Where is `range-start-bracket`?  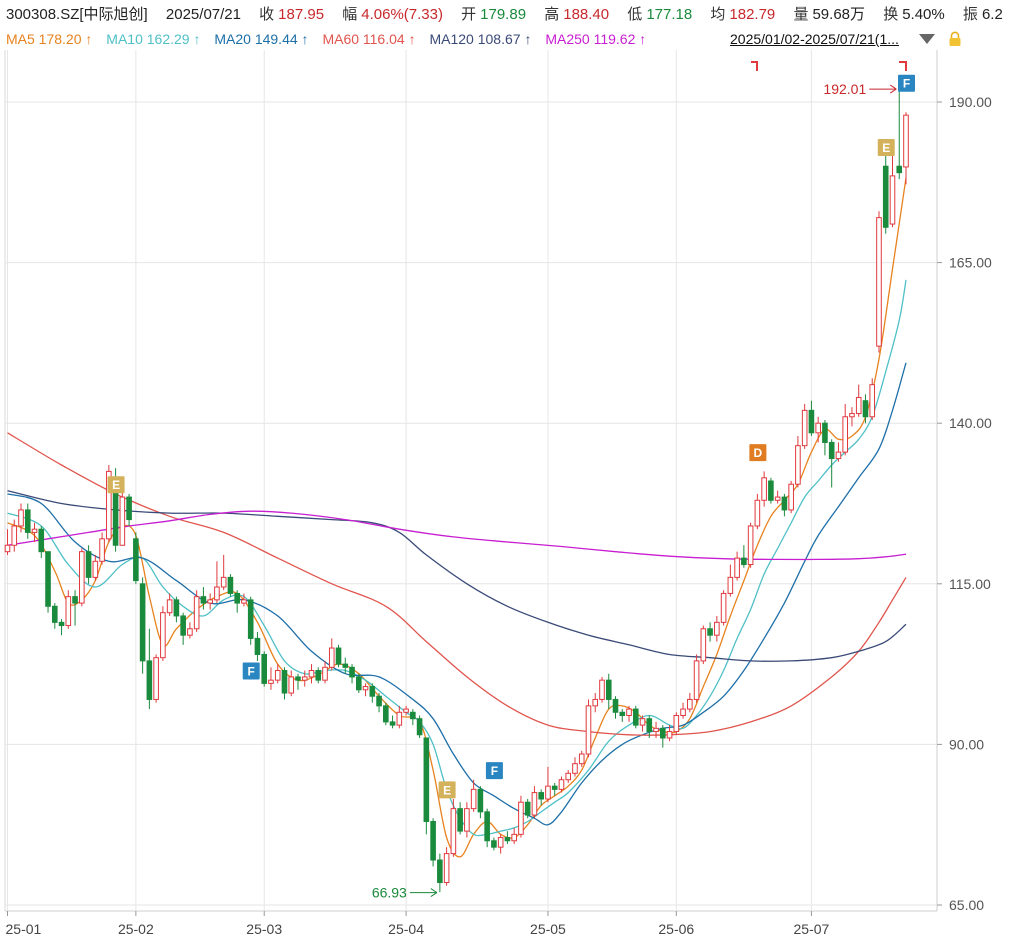 range-start-bracket is located at coordinates (754, 66).